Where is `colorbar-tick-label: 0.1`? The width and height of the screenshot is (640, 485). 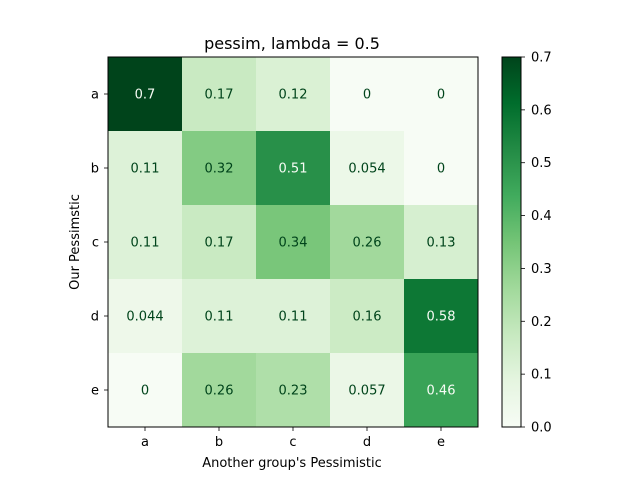
colorbar-tick-label: 0.1 is located at coordinates (541, 375).